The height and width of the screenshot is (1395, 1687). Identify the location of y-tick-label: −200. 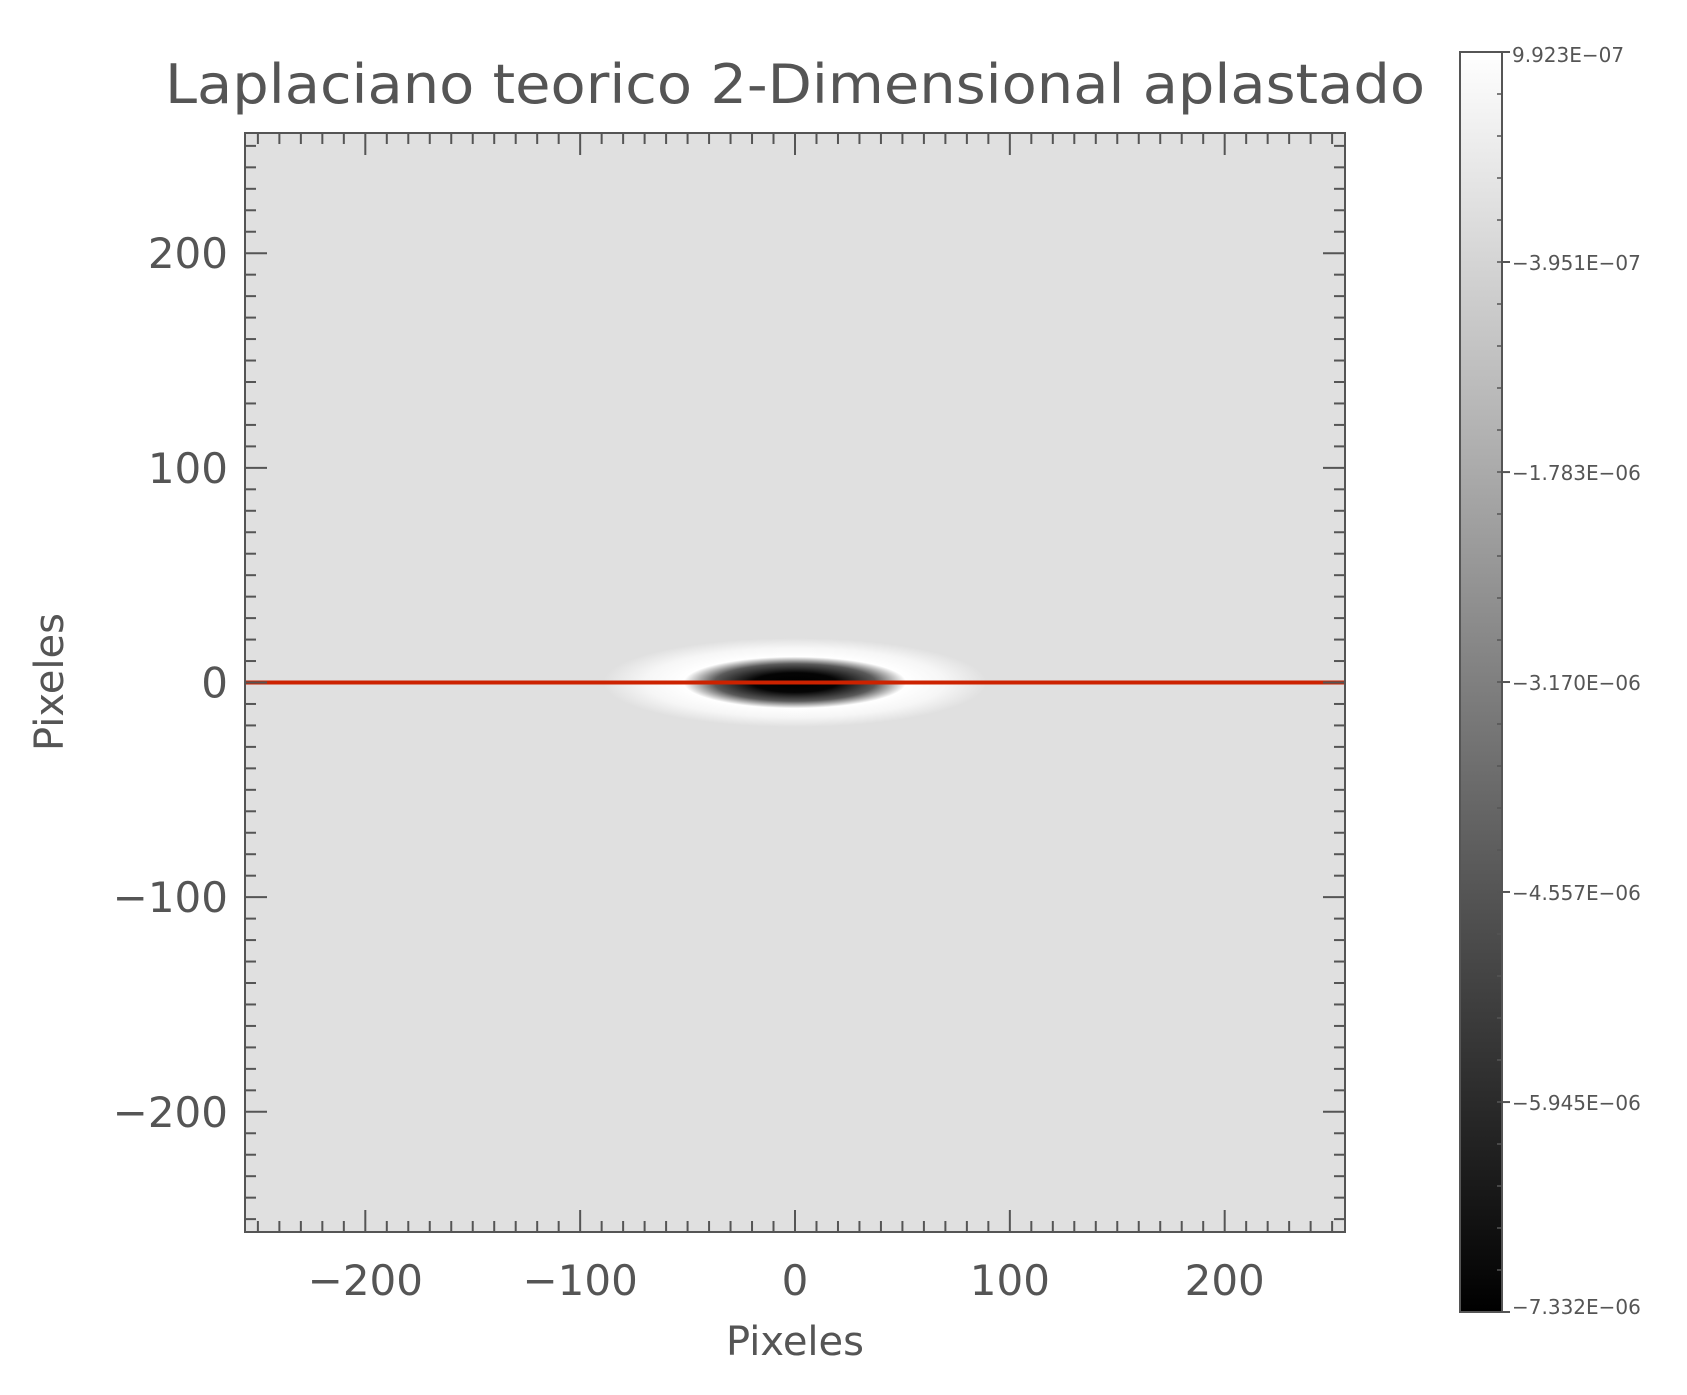
(170, 1112).